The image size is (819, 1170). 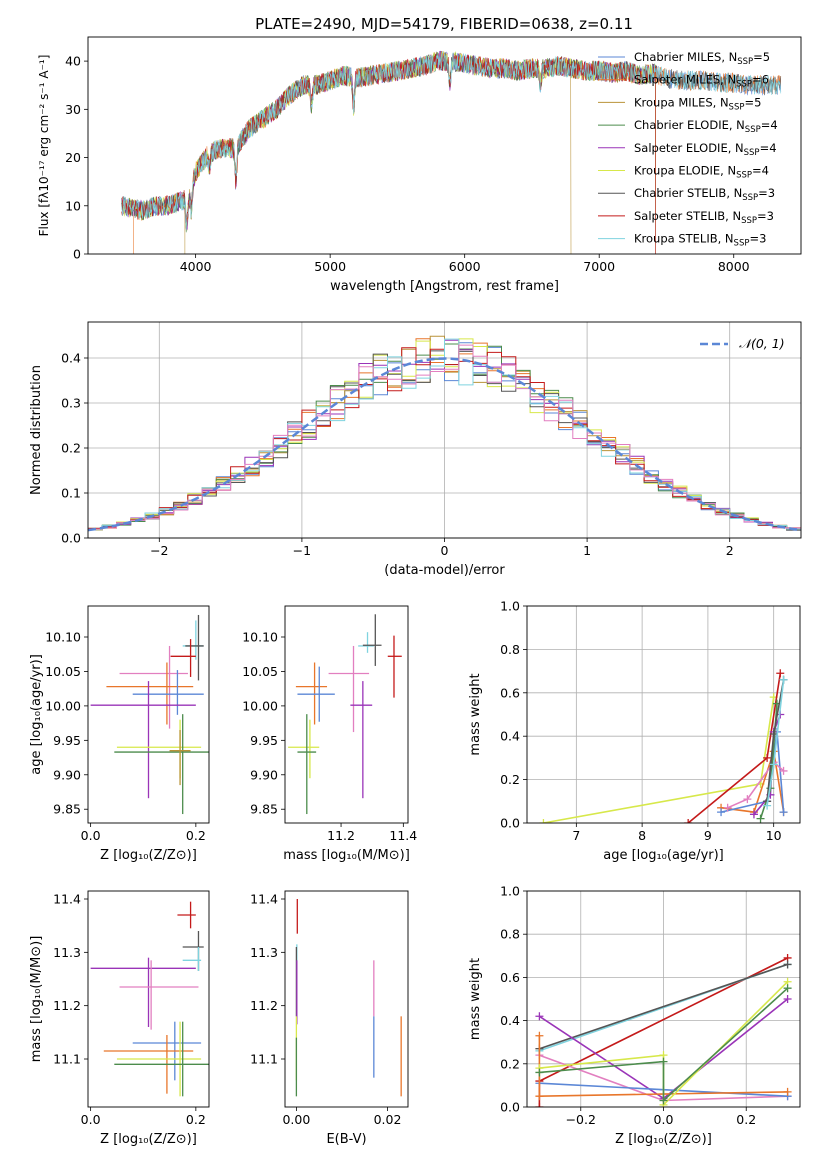 What do you see at coordinates (510, 934) in the screenshot?
I see `y-tick-label: 0.8` at bounding box center [510, 934].